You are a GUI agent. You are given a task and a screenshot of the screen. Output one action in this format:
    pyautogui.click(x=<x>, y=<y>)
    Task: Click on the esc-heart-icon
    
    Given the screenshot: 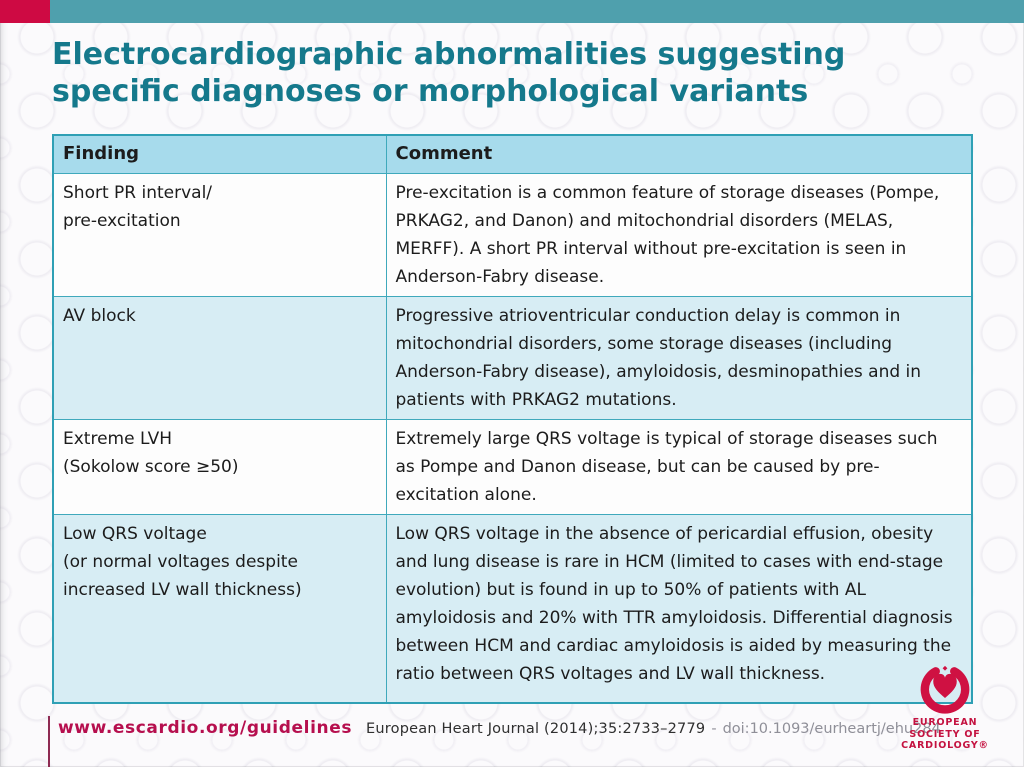 What is the action you would take?
    pyautogui.click(x=945, y=689)
    